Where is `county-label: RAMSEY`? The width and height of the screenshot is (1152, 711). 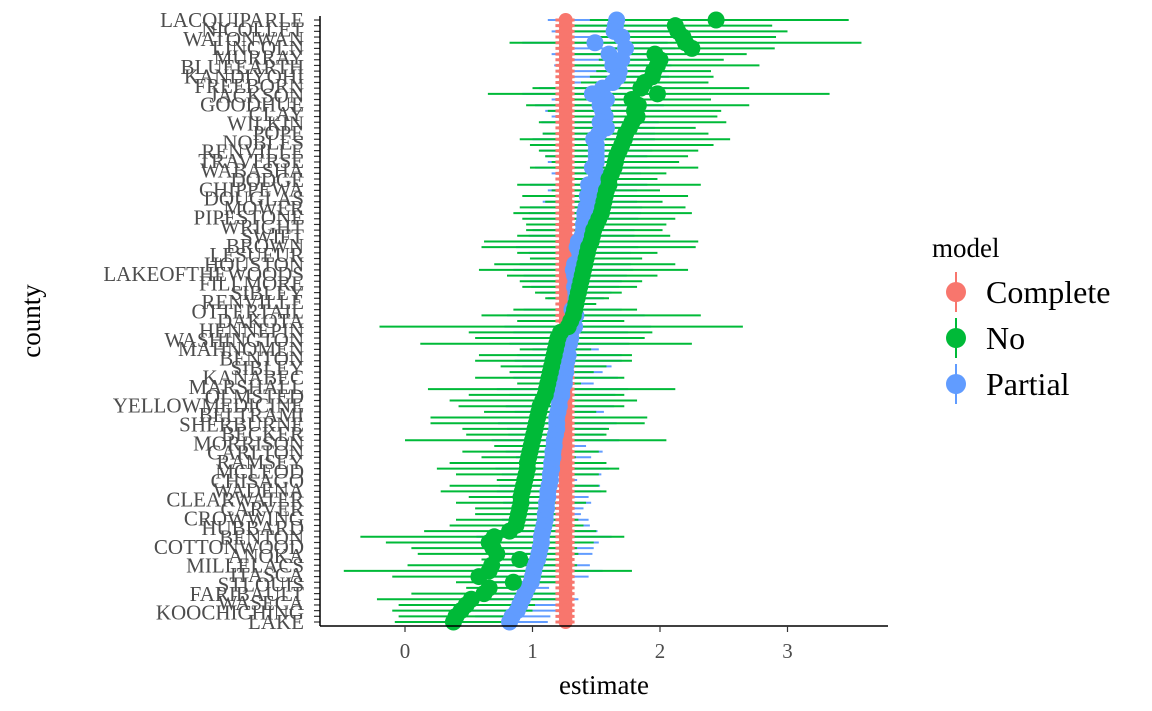
county-label: RAMSEY is located at coordinates (260, 462).